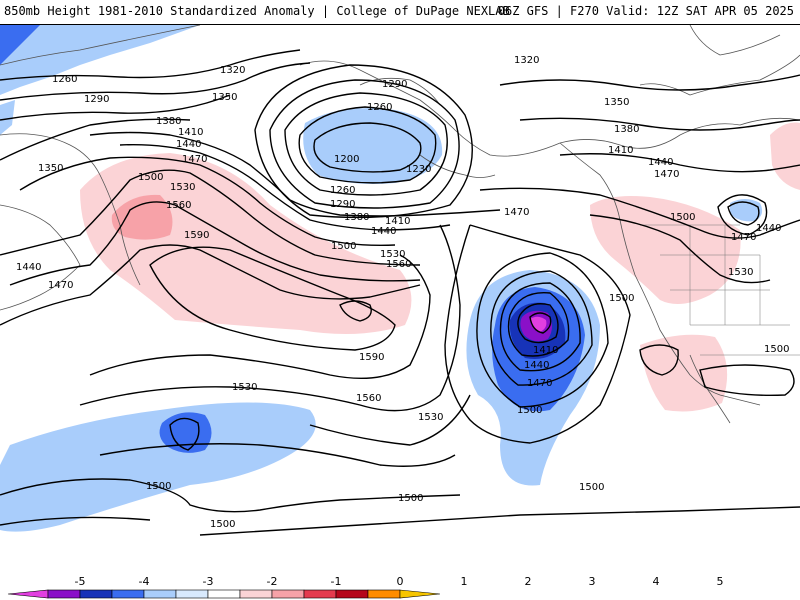  What do you see at coordinates (528, 581) in the screenshot?
I see `colorbar-tick: 2` at bounding box center [528, 581].